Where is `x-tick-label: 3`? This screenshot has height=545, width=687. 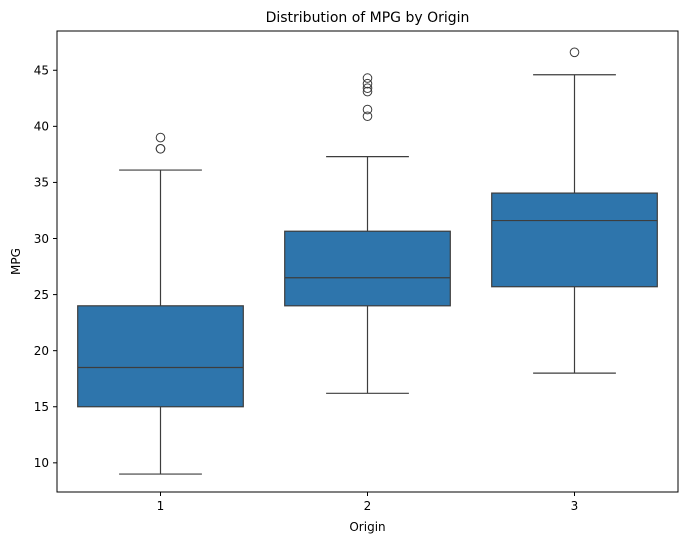
x-tick-label: 3 is located at coordinates (575, 506).